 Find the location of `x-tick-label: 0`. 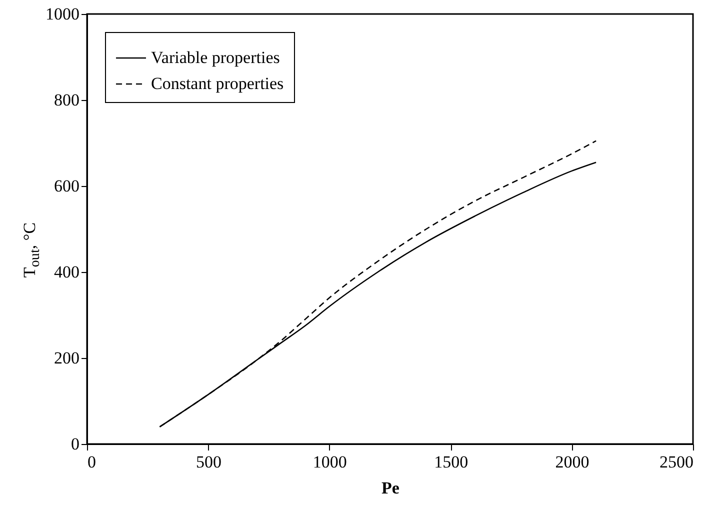

x-tick-label: 0 is located at coordinates (92, 462).